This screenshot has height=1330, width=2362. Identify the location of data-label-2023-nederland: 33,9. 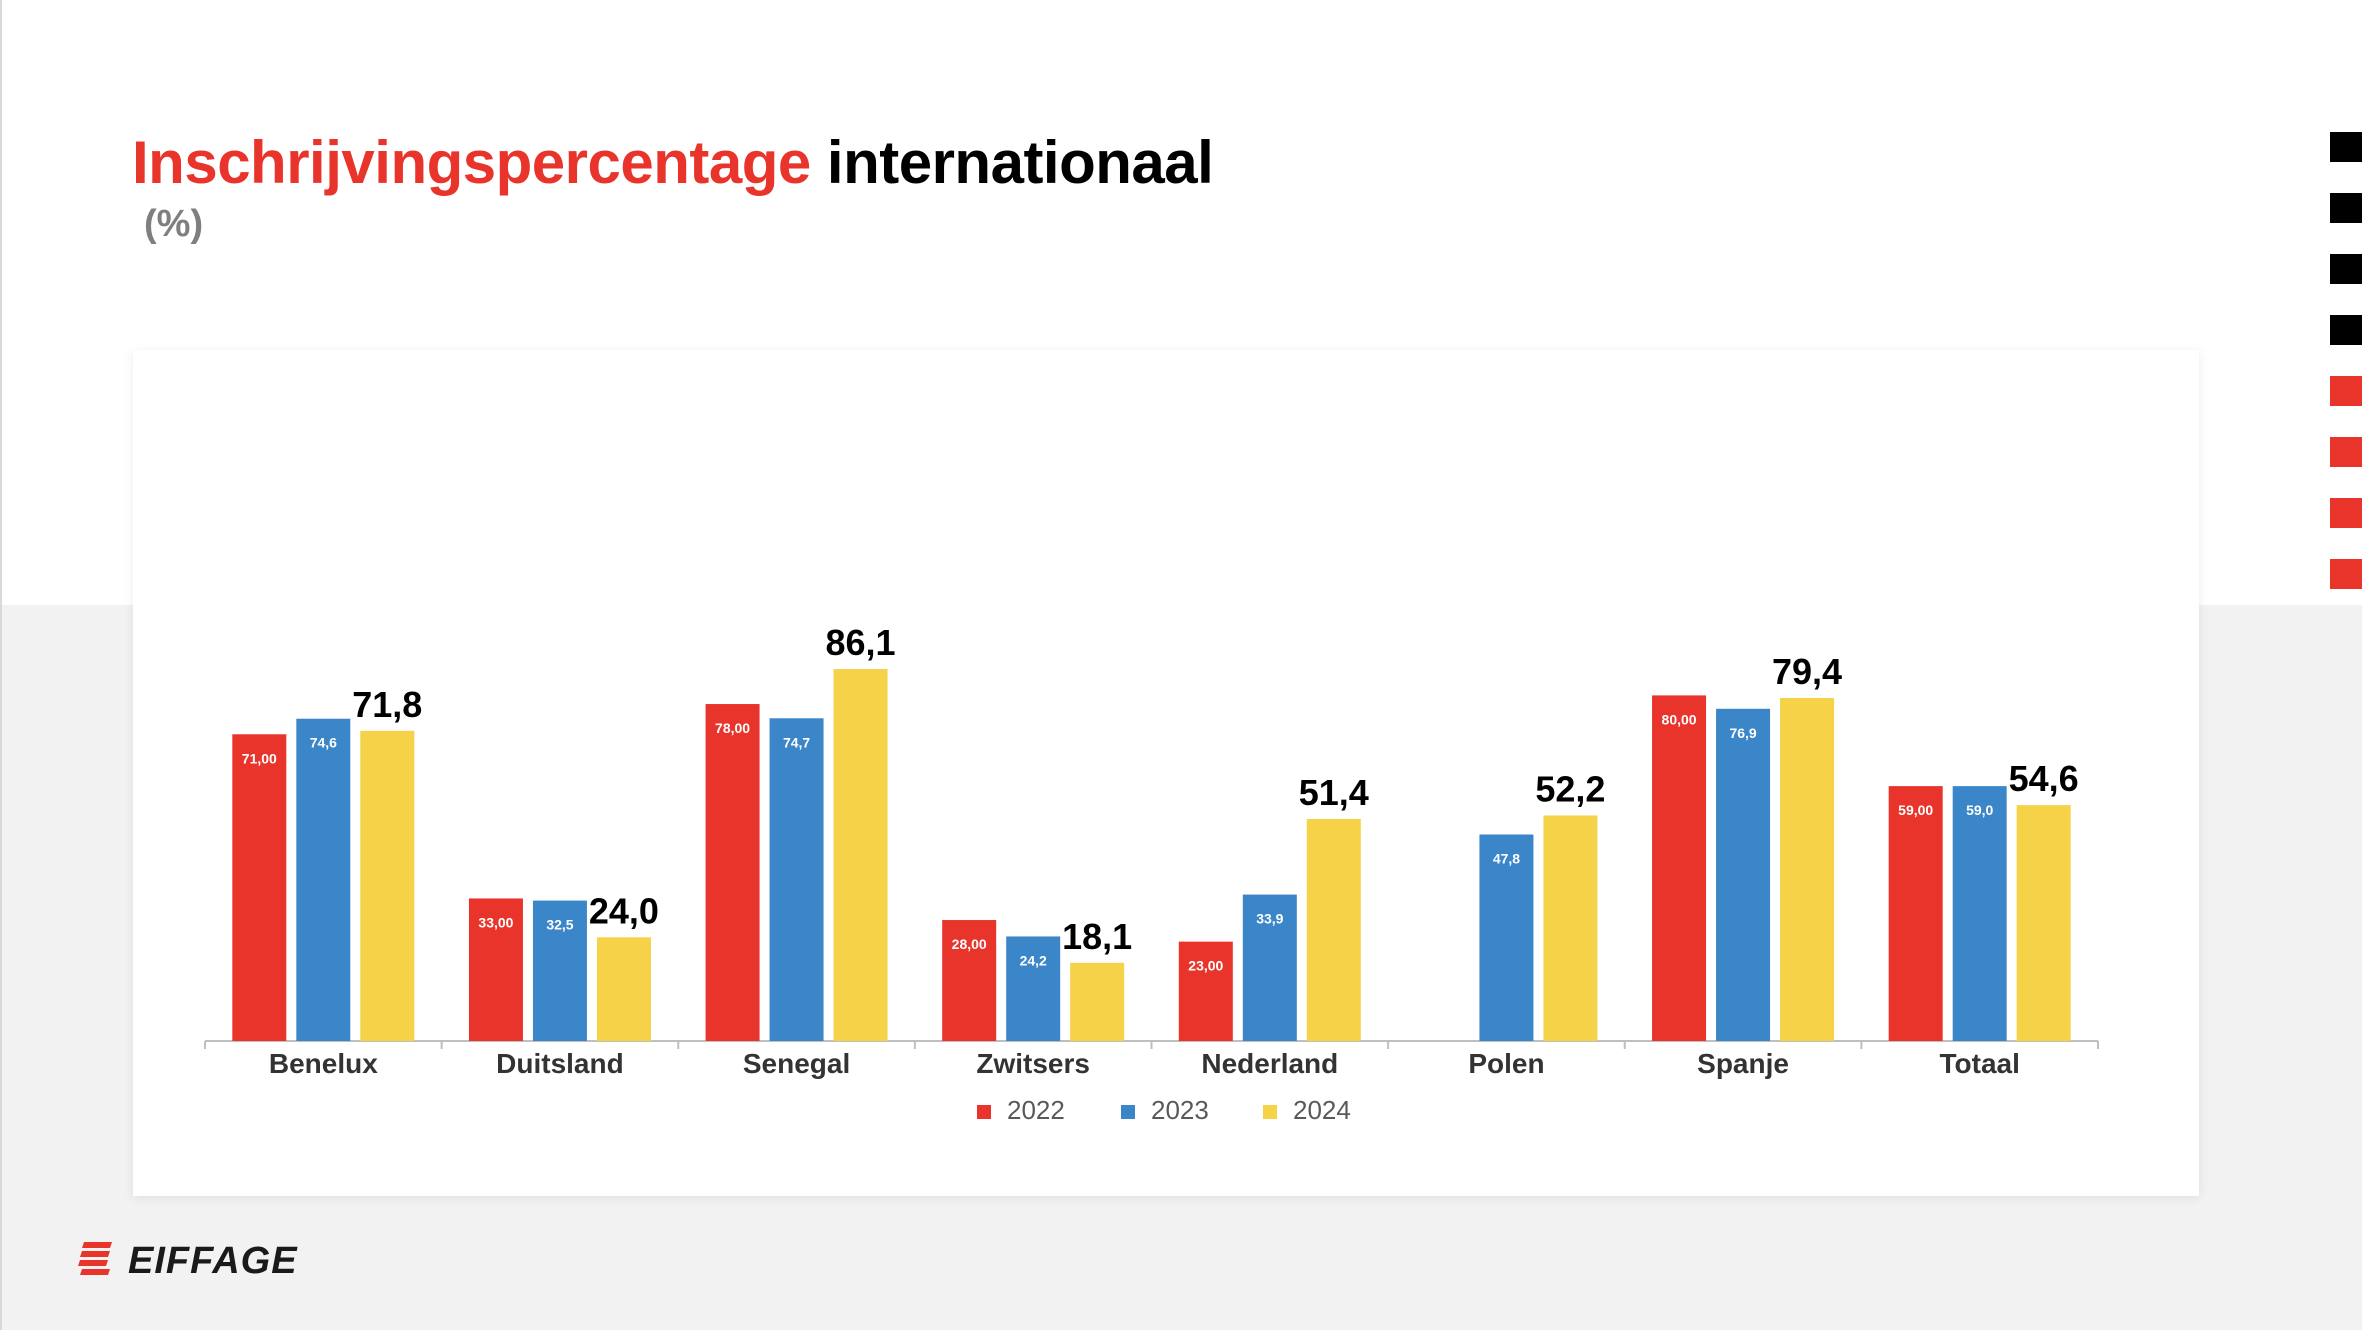
(1269, 919).